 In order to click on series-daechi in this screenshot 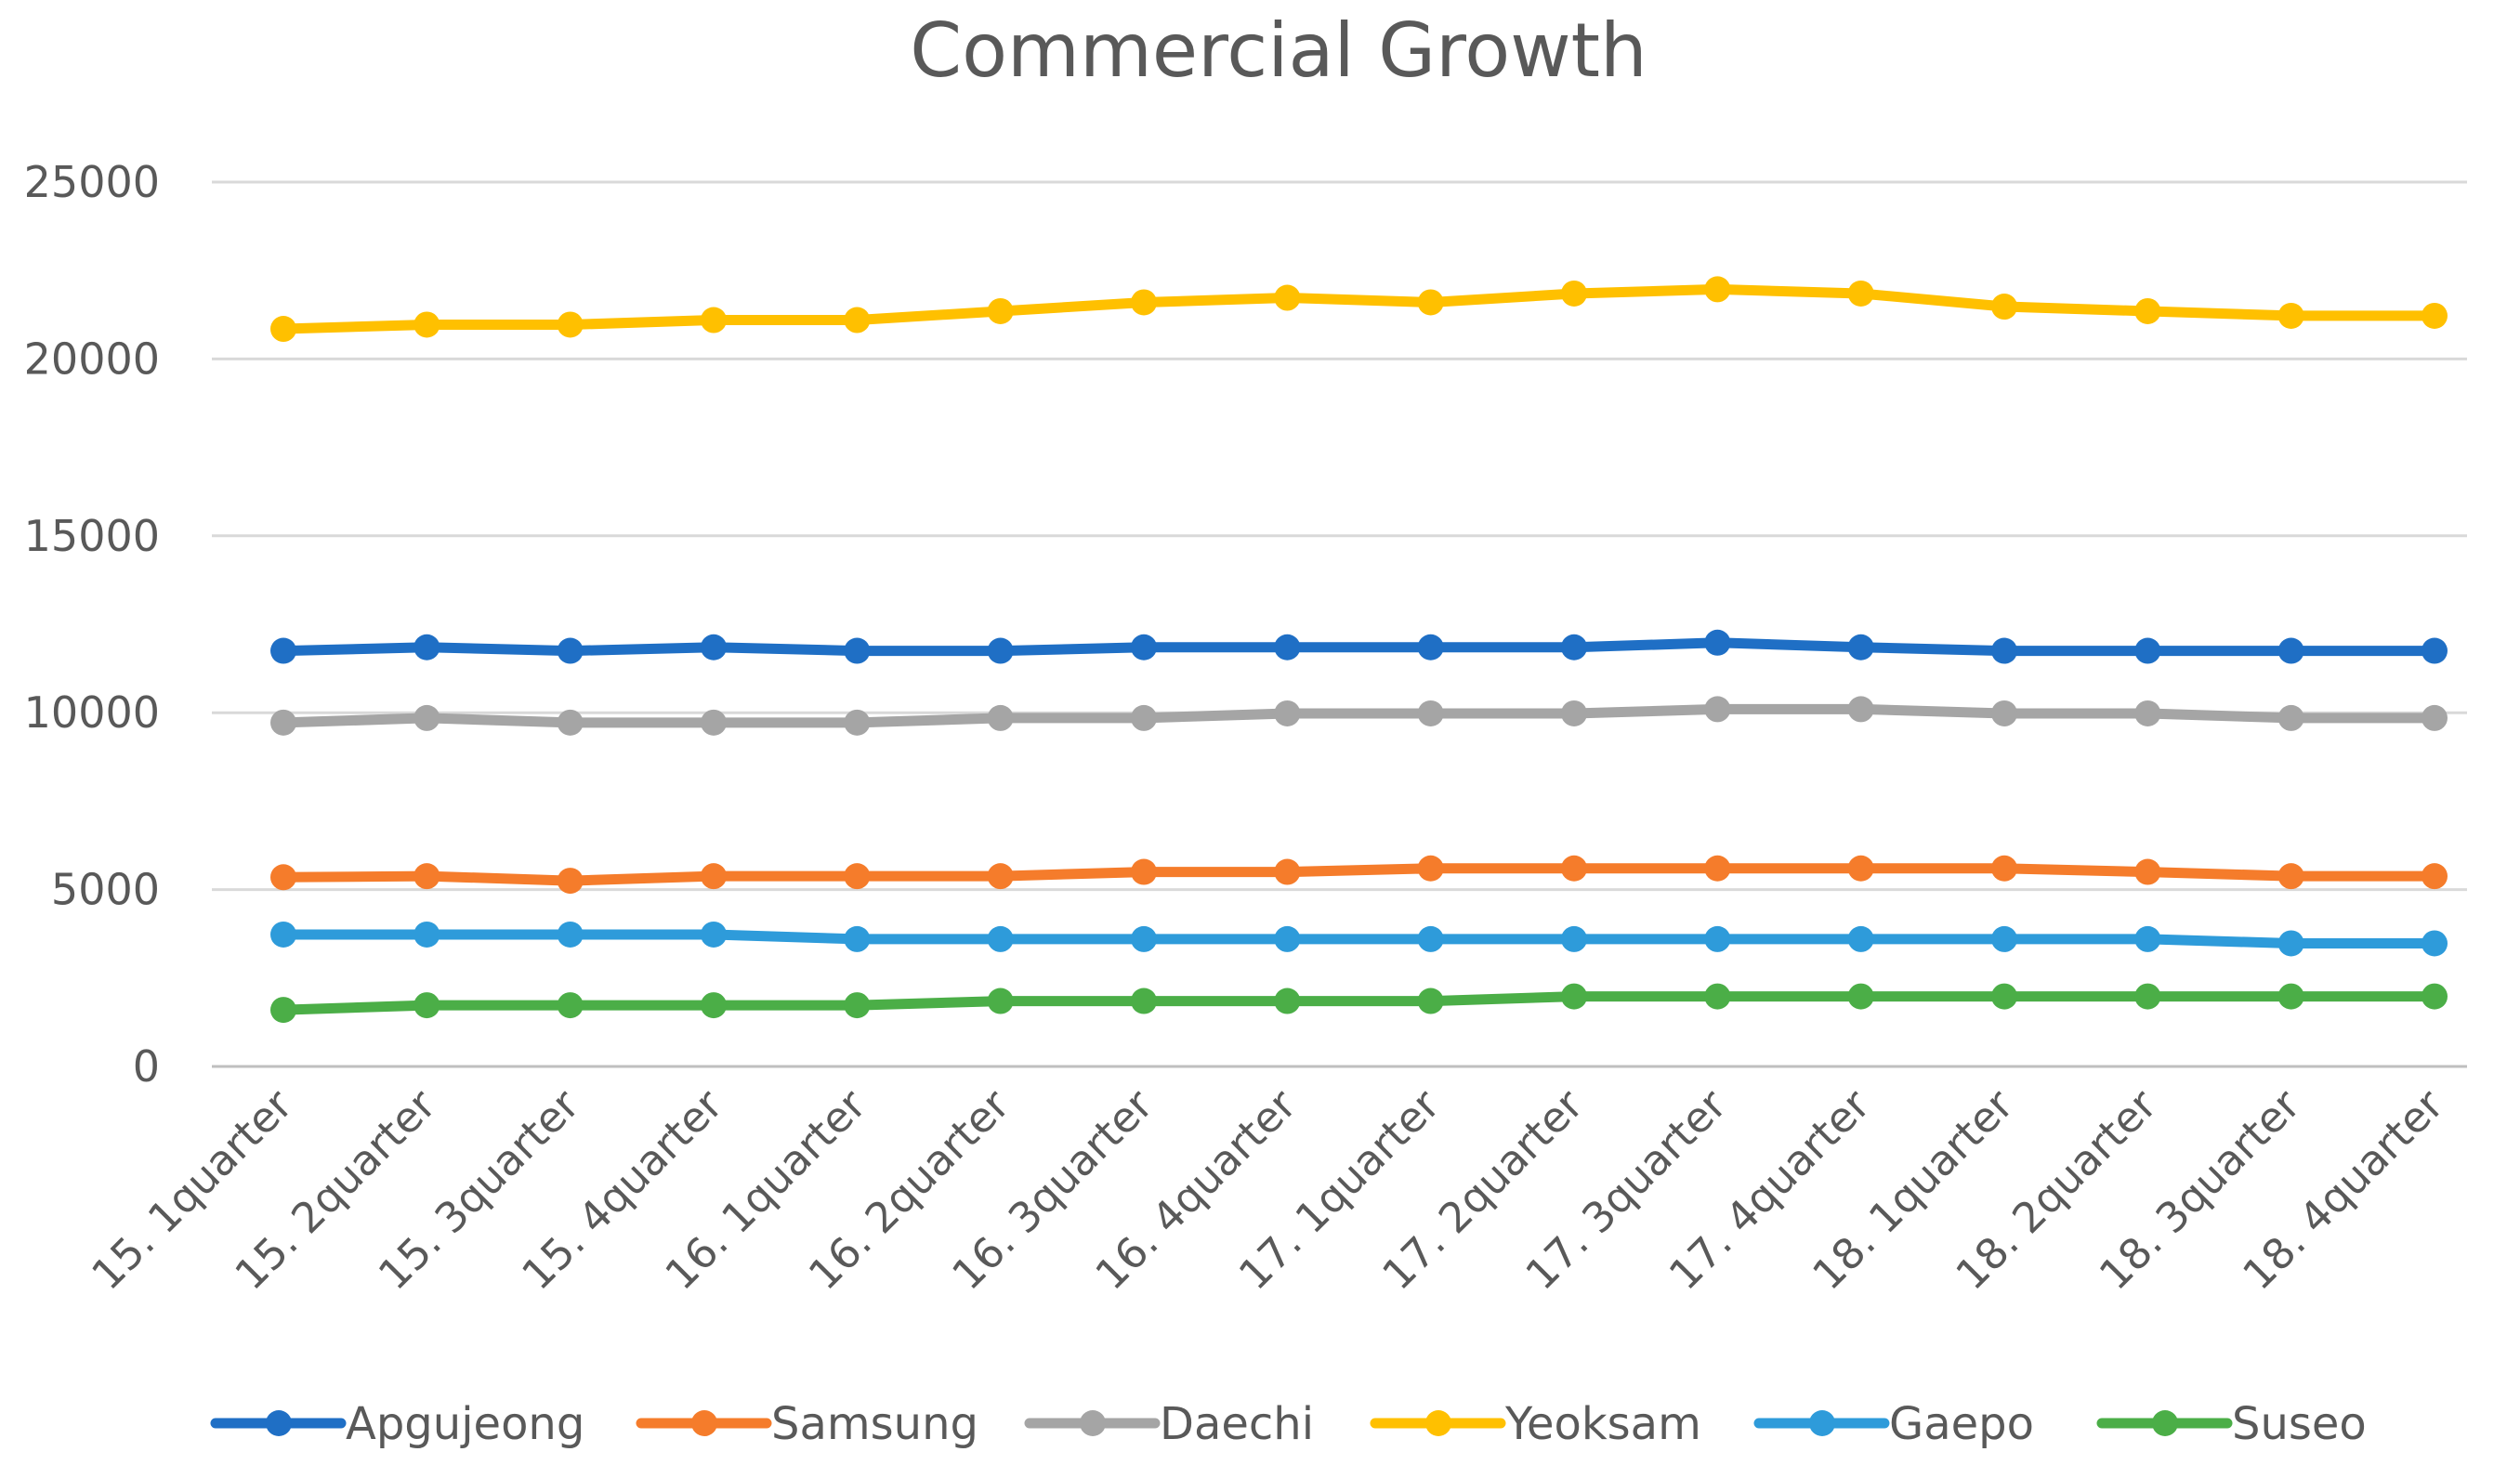, I will do `click(1359, 716)`.